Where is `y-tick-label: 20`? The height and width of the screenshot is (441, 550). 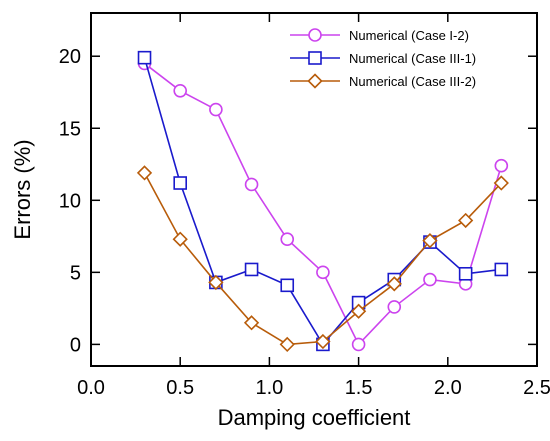
y-tick-label: 20 is located at coordinates (70, 57).